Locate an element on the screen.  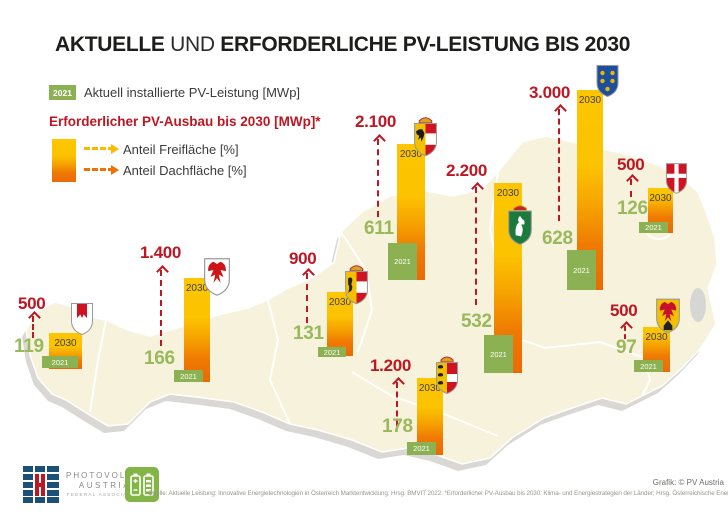
salzburg-coat-of-arms is located at coordinates (356, 285).